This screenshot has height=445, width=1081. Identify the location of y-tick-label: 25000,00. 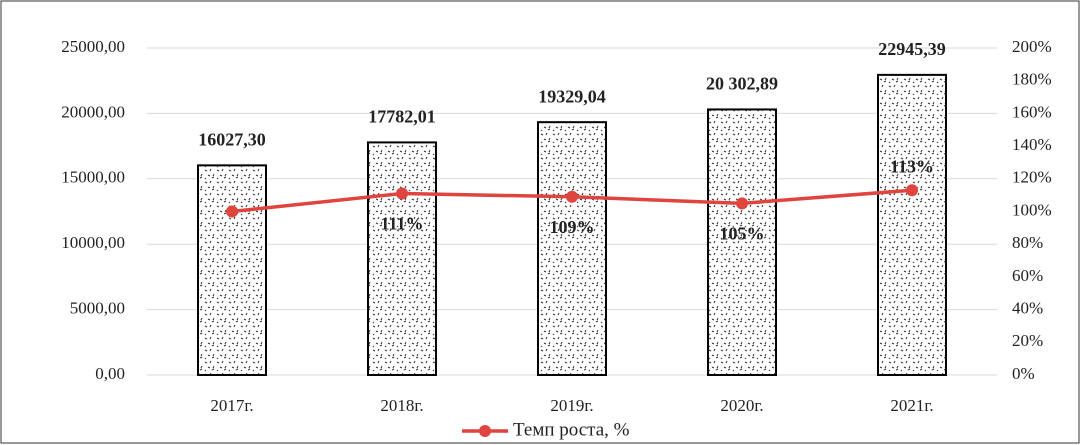
(93, 46).